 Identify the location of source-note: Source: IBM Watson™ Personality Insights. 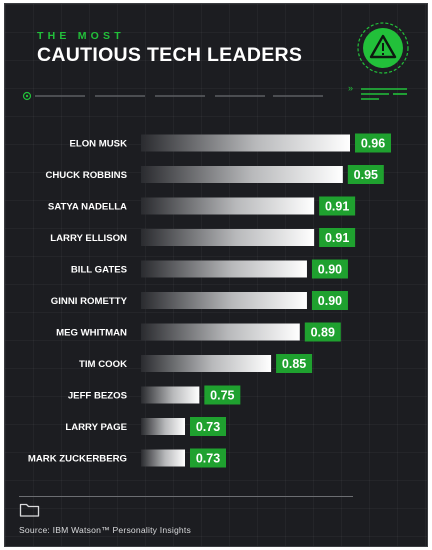
(105, 530).